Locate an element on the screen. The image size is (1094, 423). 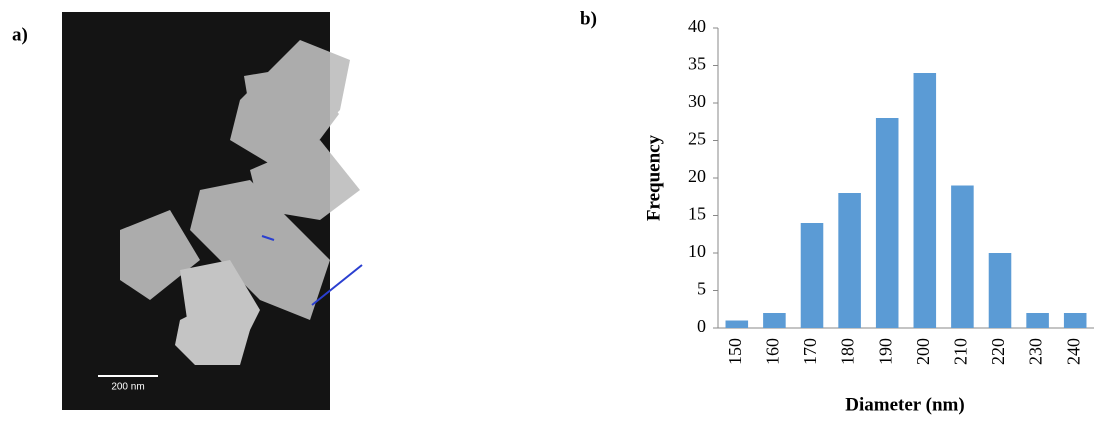
y-axis-title: Frequency is located at coordinates (653, 177).